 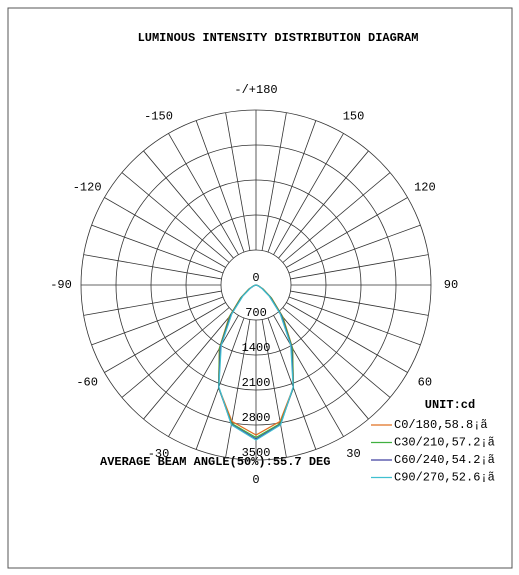 I want to click on angle-tick-label: 30, so click(x=353, y=454).